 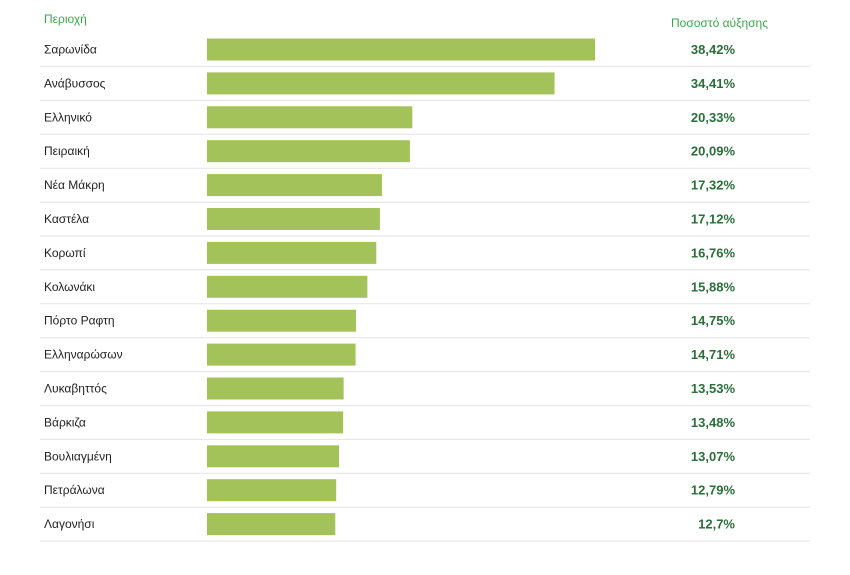 I want to click on value-label: 12,7%, so click(x=716, y=524).